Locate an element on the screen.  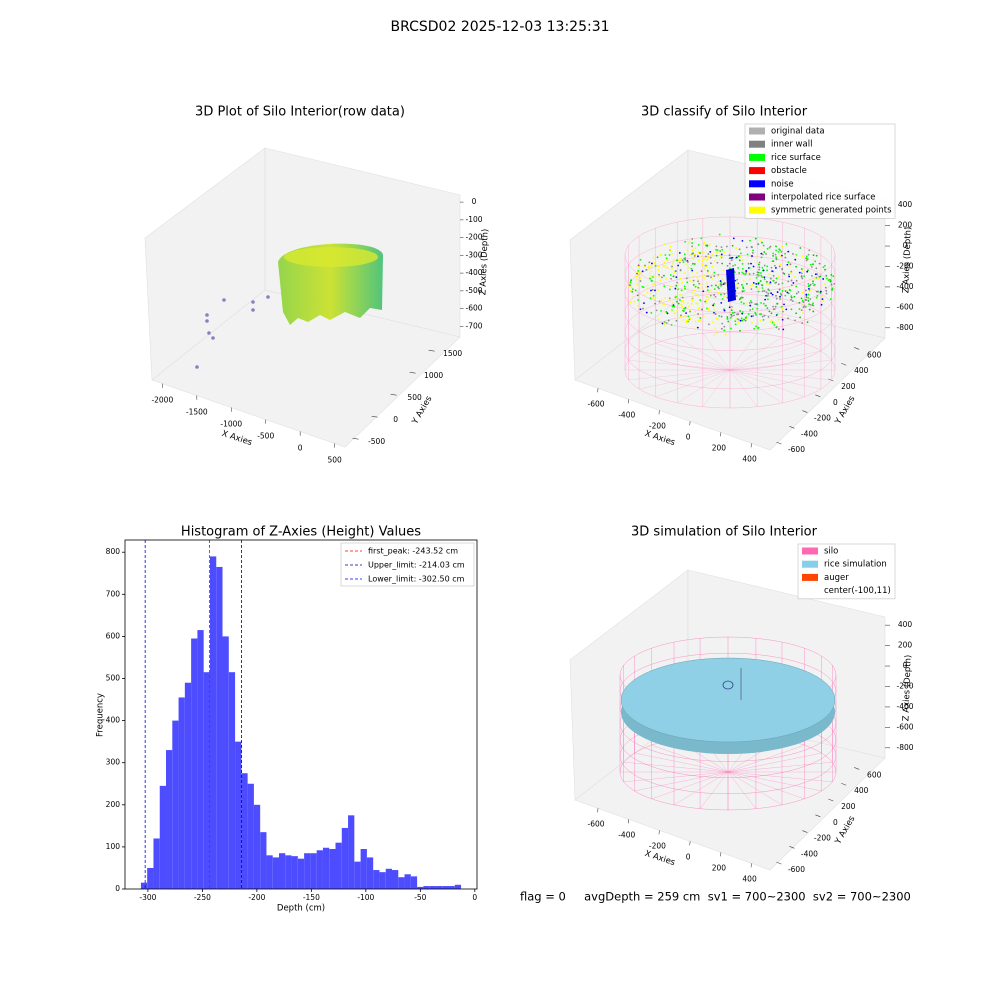
tick-label: 200 is located at coordinates (719, 867).